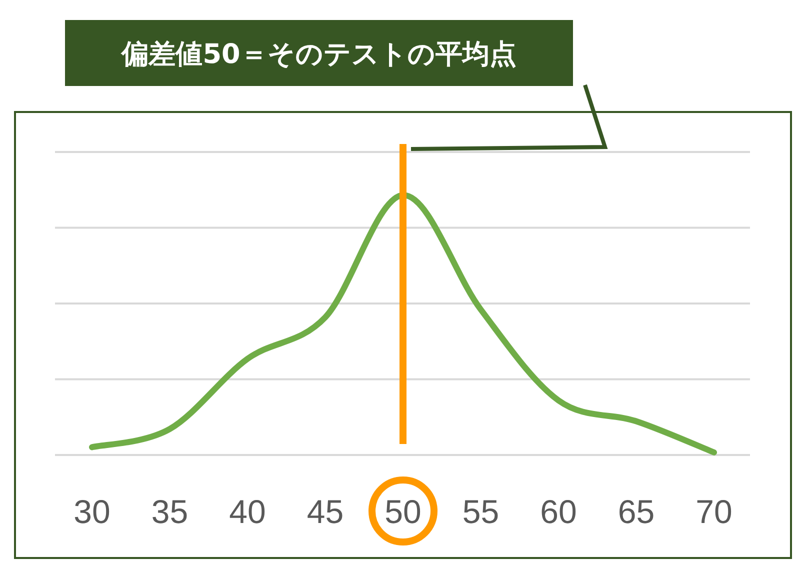 This screenshot has height=580, width=809. What do you see at coordinates (92, 511) in the screenshot?
I see `x-tick-label: 30` at bounding box center [92, 511].